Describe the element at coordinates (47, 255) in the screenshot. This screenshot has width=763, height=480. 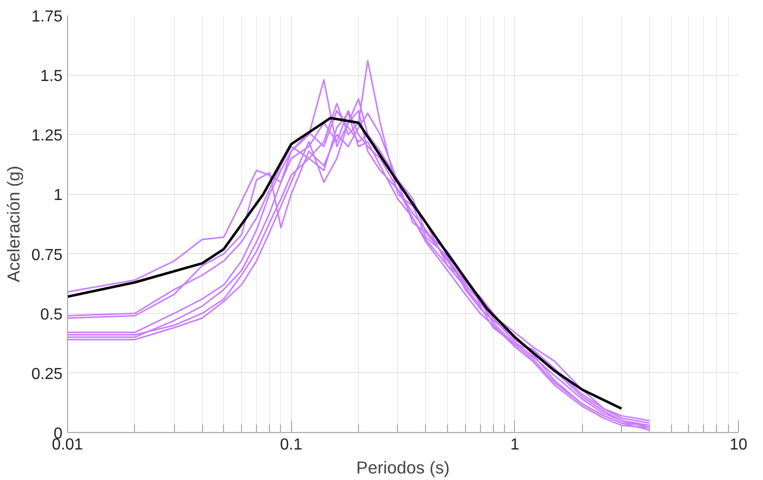
I see `y-tick-label: 0.75` at that location.